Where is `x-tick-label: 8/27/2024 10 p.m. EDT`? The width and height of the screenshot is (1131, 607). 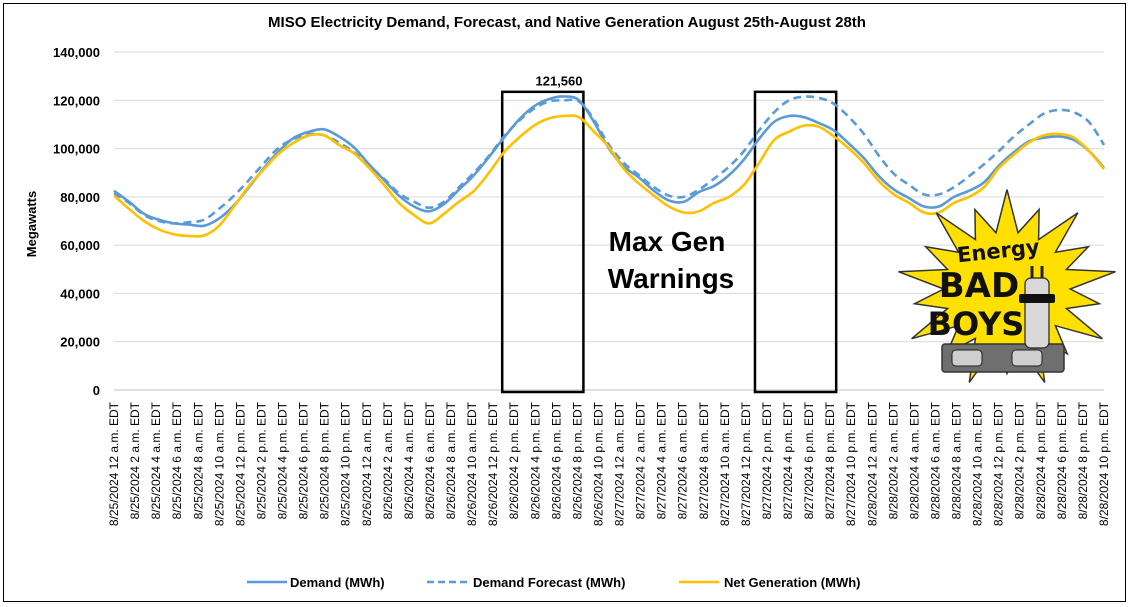 x-tick-label: 8/27/2024 10 p.m. EDT is located at coordinates (851, 463).